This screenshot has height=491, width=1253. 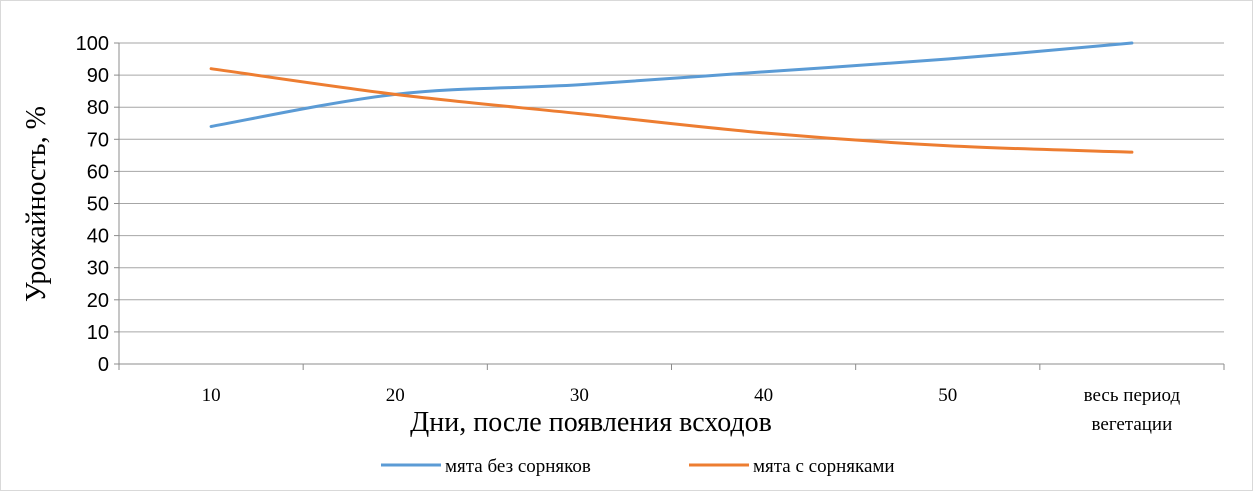 What do you see at coordinates (591, 422) in the screenshot?
I see `x-axis-title: Дни, после появления всходов` at bounding box center [591, 422].